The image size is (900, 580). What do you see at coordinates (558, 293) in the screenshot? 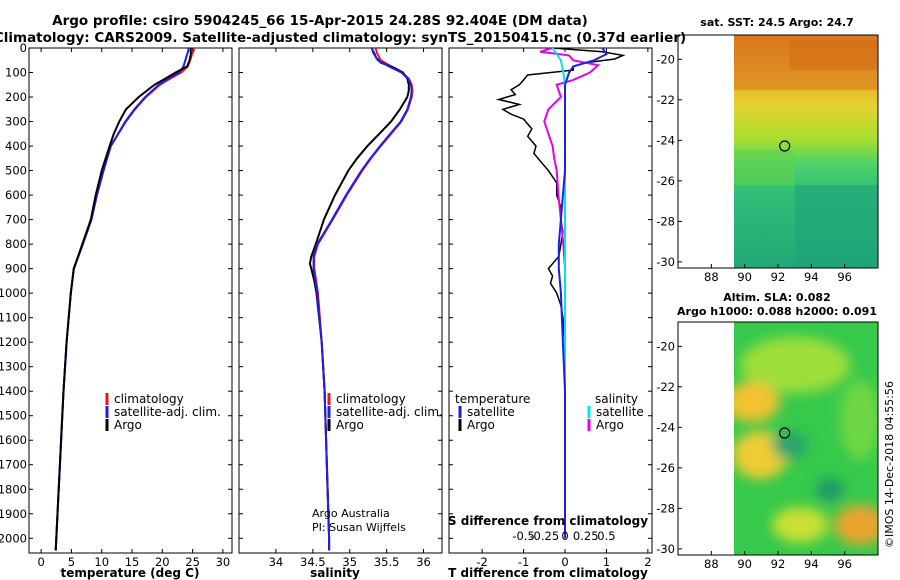
I see `series-line-s-satellite` at bounding box center [558, 293].